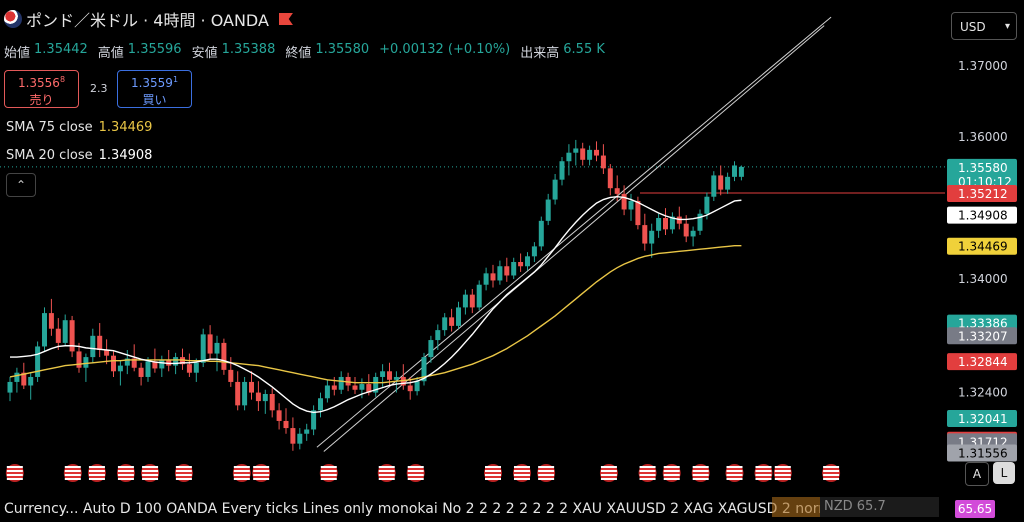 The height and width of the screenshot is (522, 1024). What do you see at coordinates (41, 89) in the screenshot?
I see `sell-button: 1.35568 売り` at bounding box center [41, 89].